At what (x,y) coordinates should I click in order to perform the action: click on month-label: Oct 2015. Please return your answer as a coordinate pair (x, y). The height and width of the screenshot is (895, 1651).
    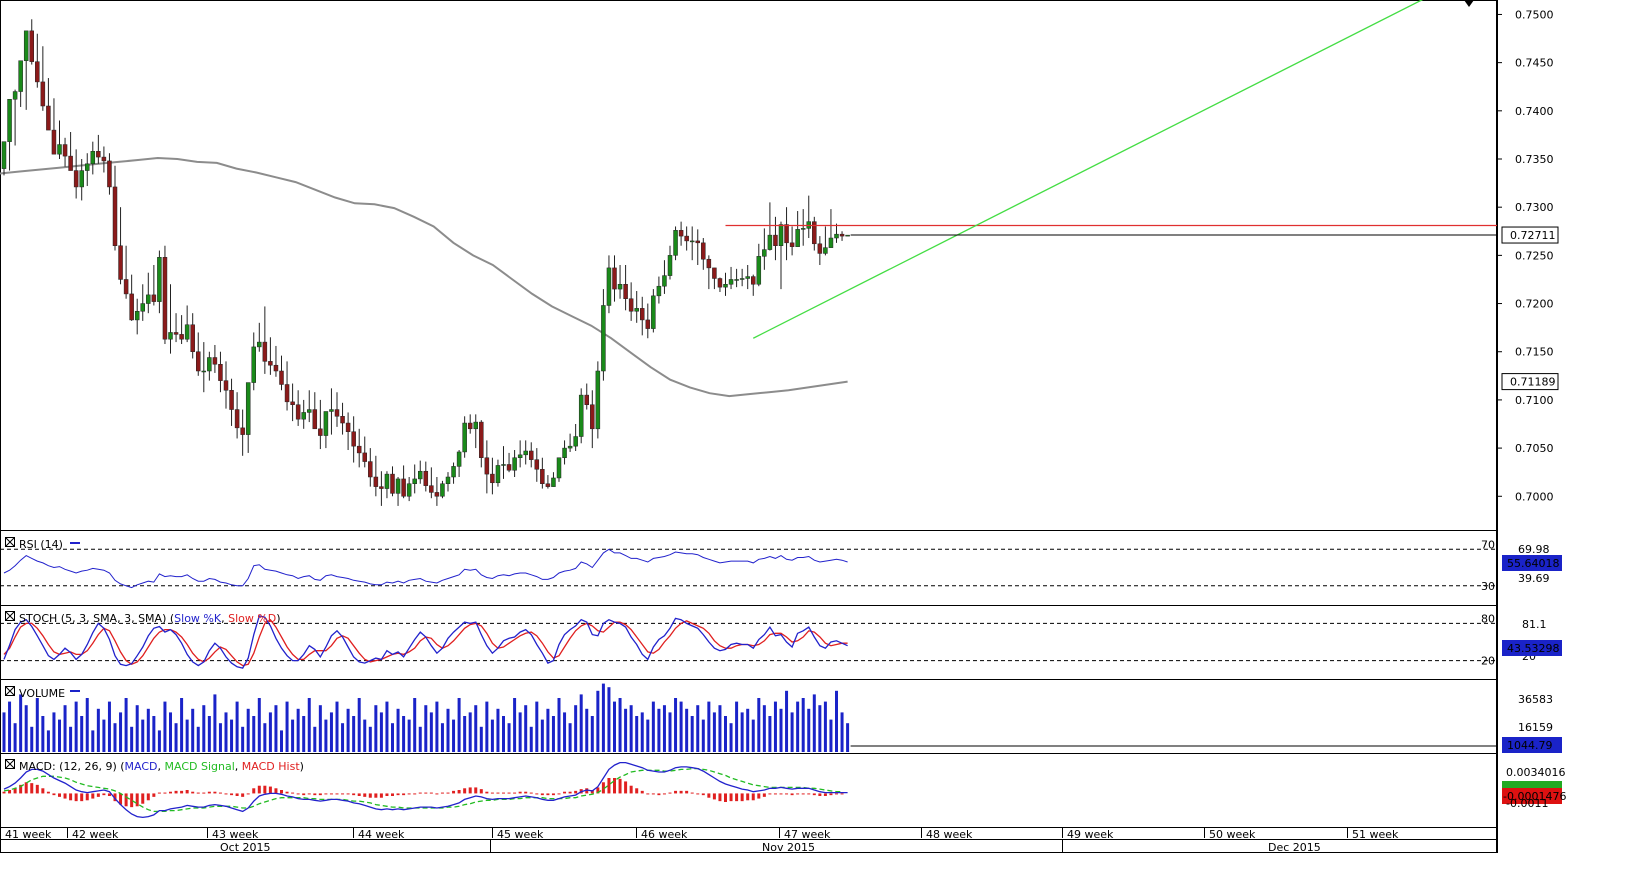
    Looking at the image, I should click on (245, 847).